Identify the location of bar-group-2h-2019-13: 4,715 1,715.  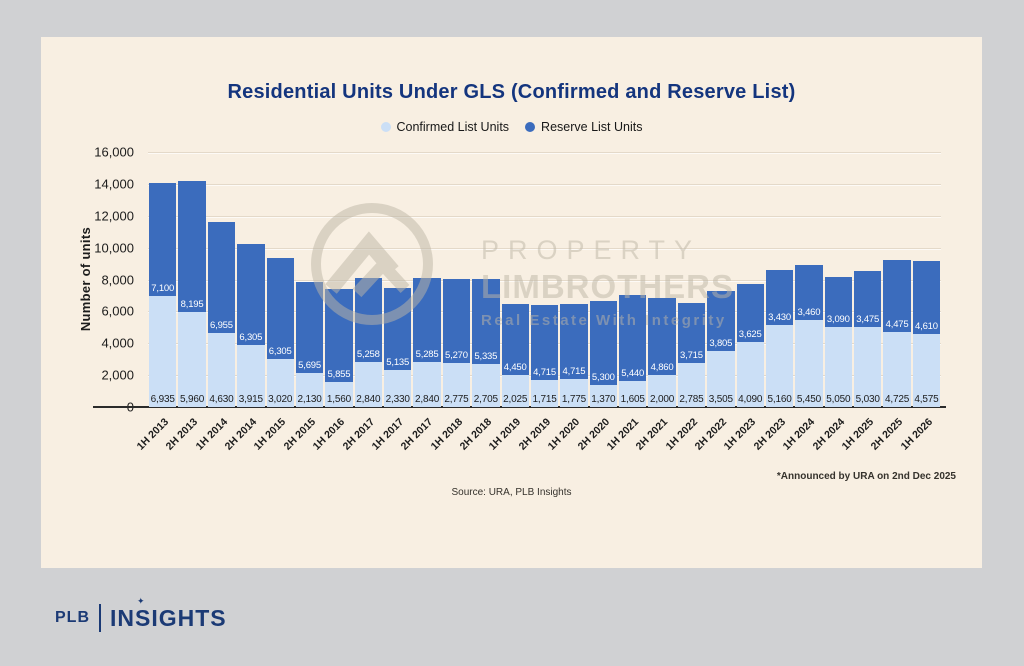
(544, 355).